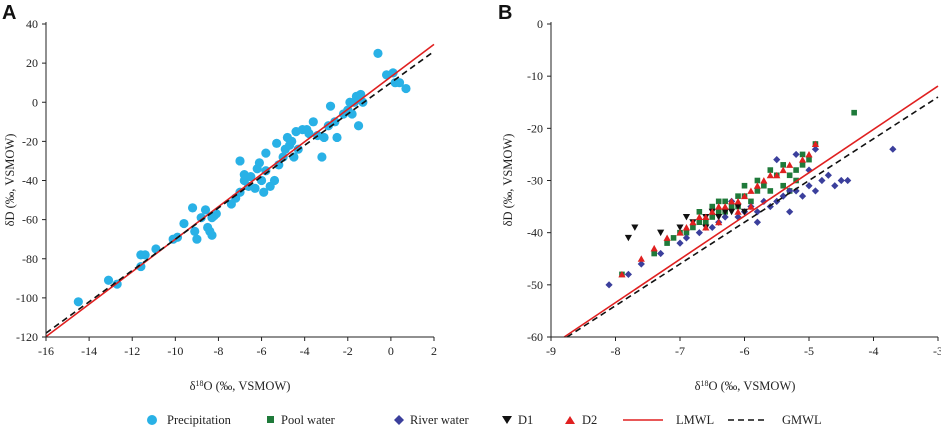 This screenshot has height=428, width=941. Describe the element at coordinates (802, 420) in the screenshot. I see `legend-label-gmwl: GMWL` at that location.